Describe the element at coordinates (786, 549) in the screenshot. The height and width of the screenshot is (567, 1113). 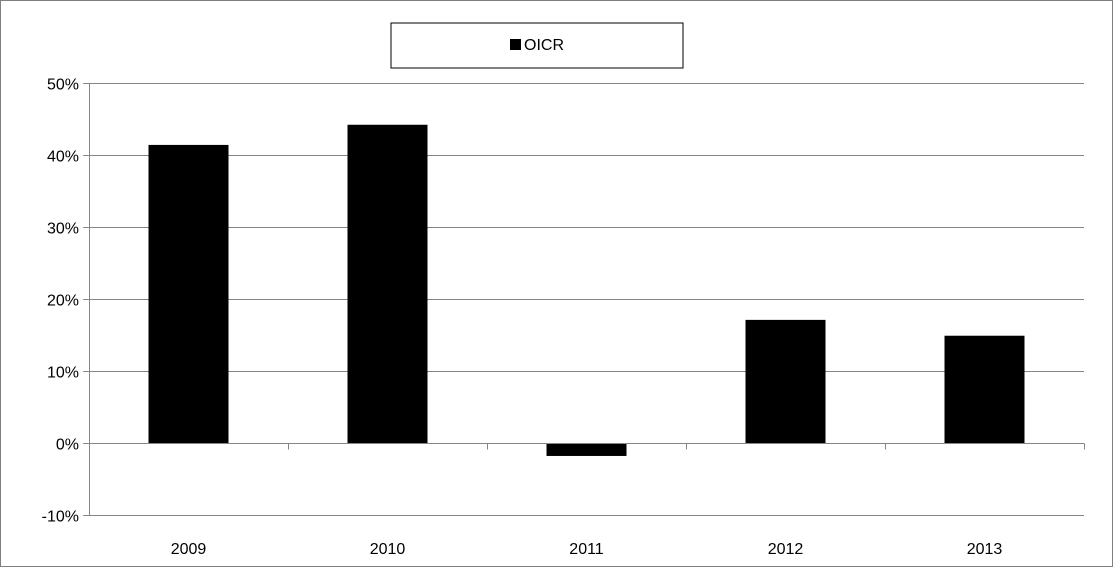
I see `x-tick-label: 2012` at that location.